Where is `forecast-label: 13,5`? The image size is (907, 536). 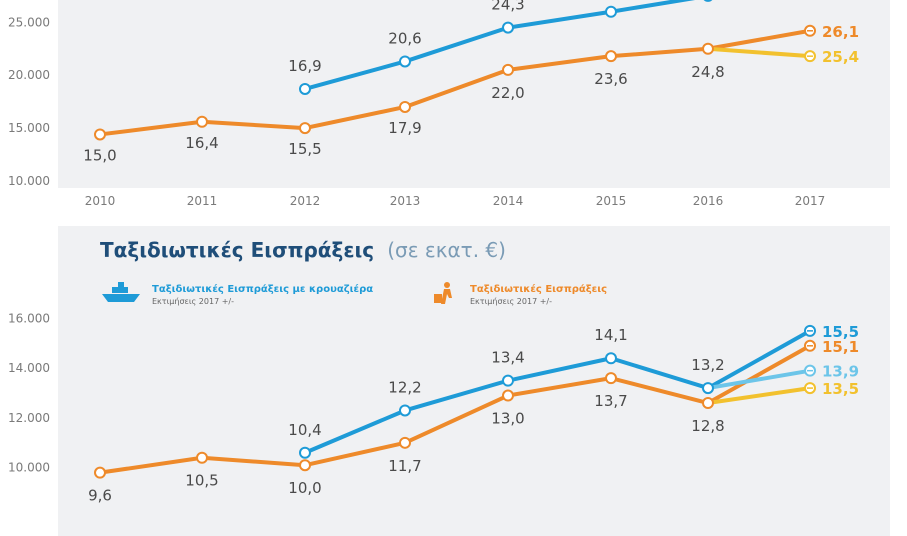
forecast-label: 13,5 is located at coordinates (840, 389).